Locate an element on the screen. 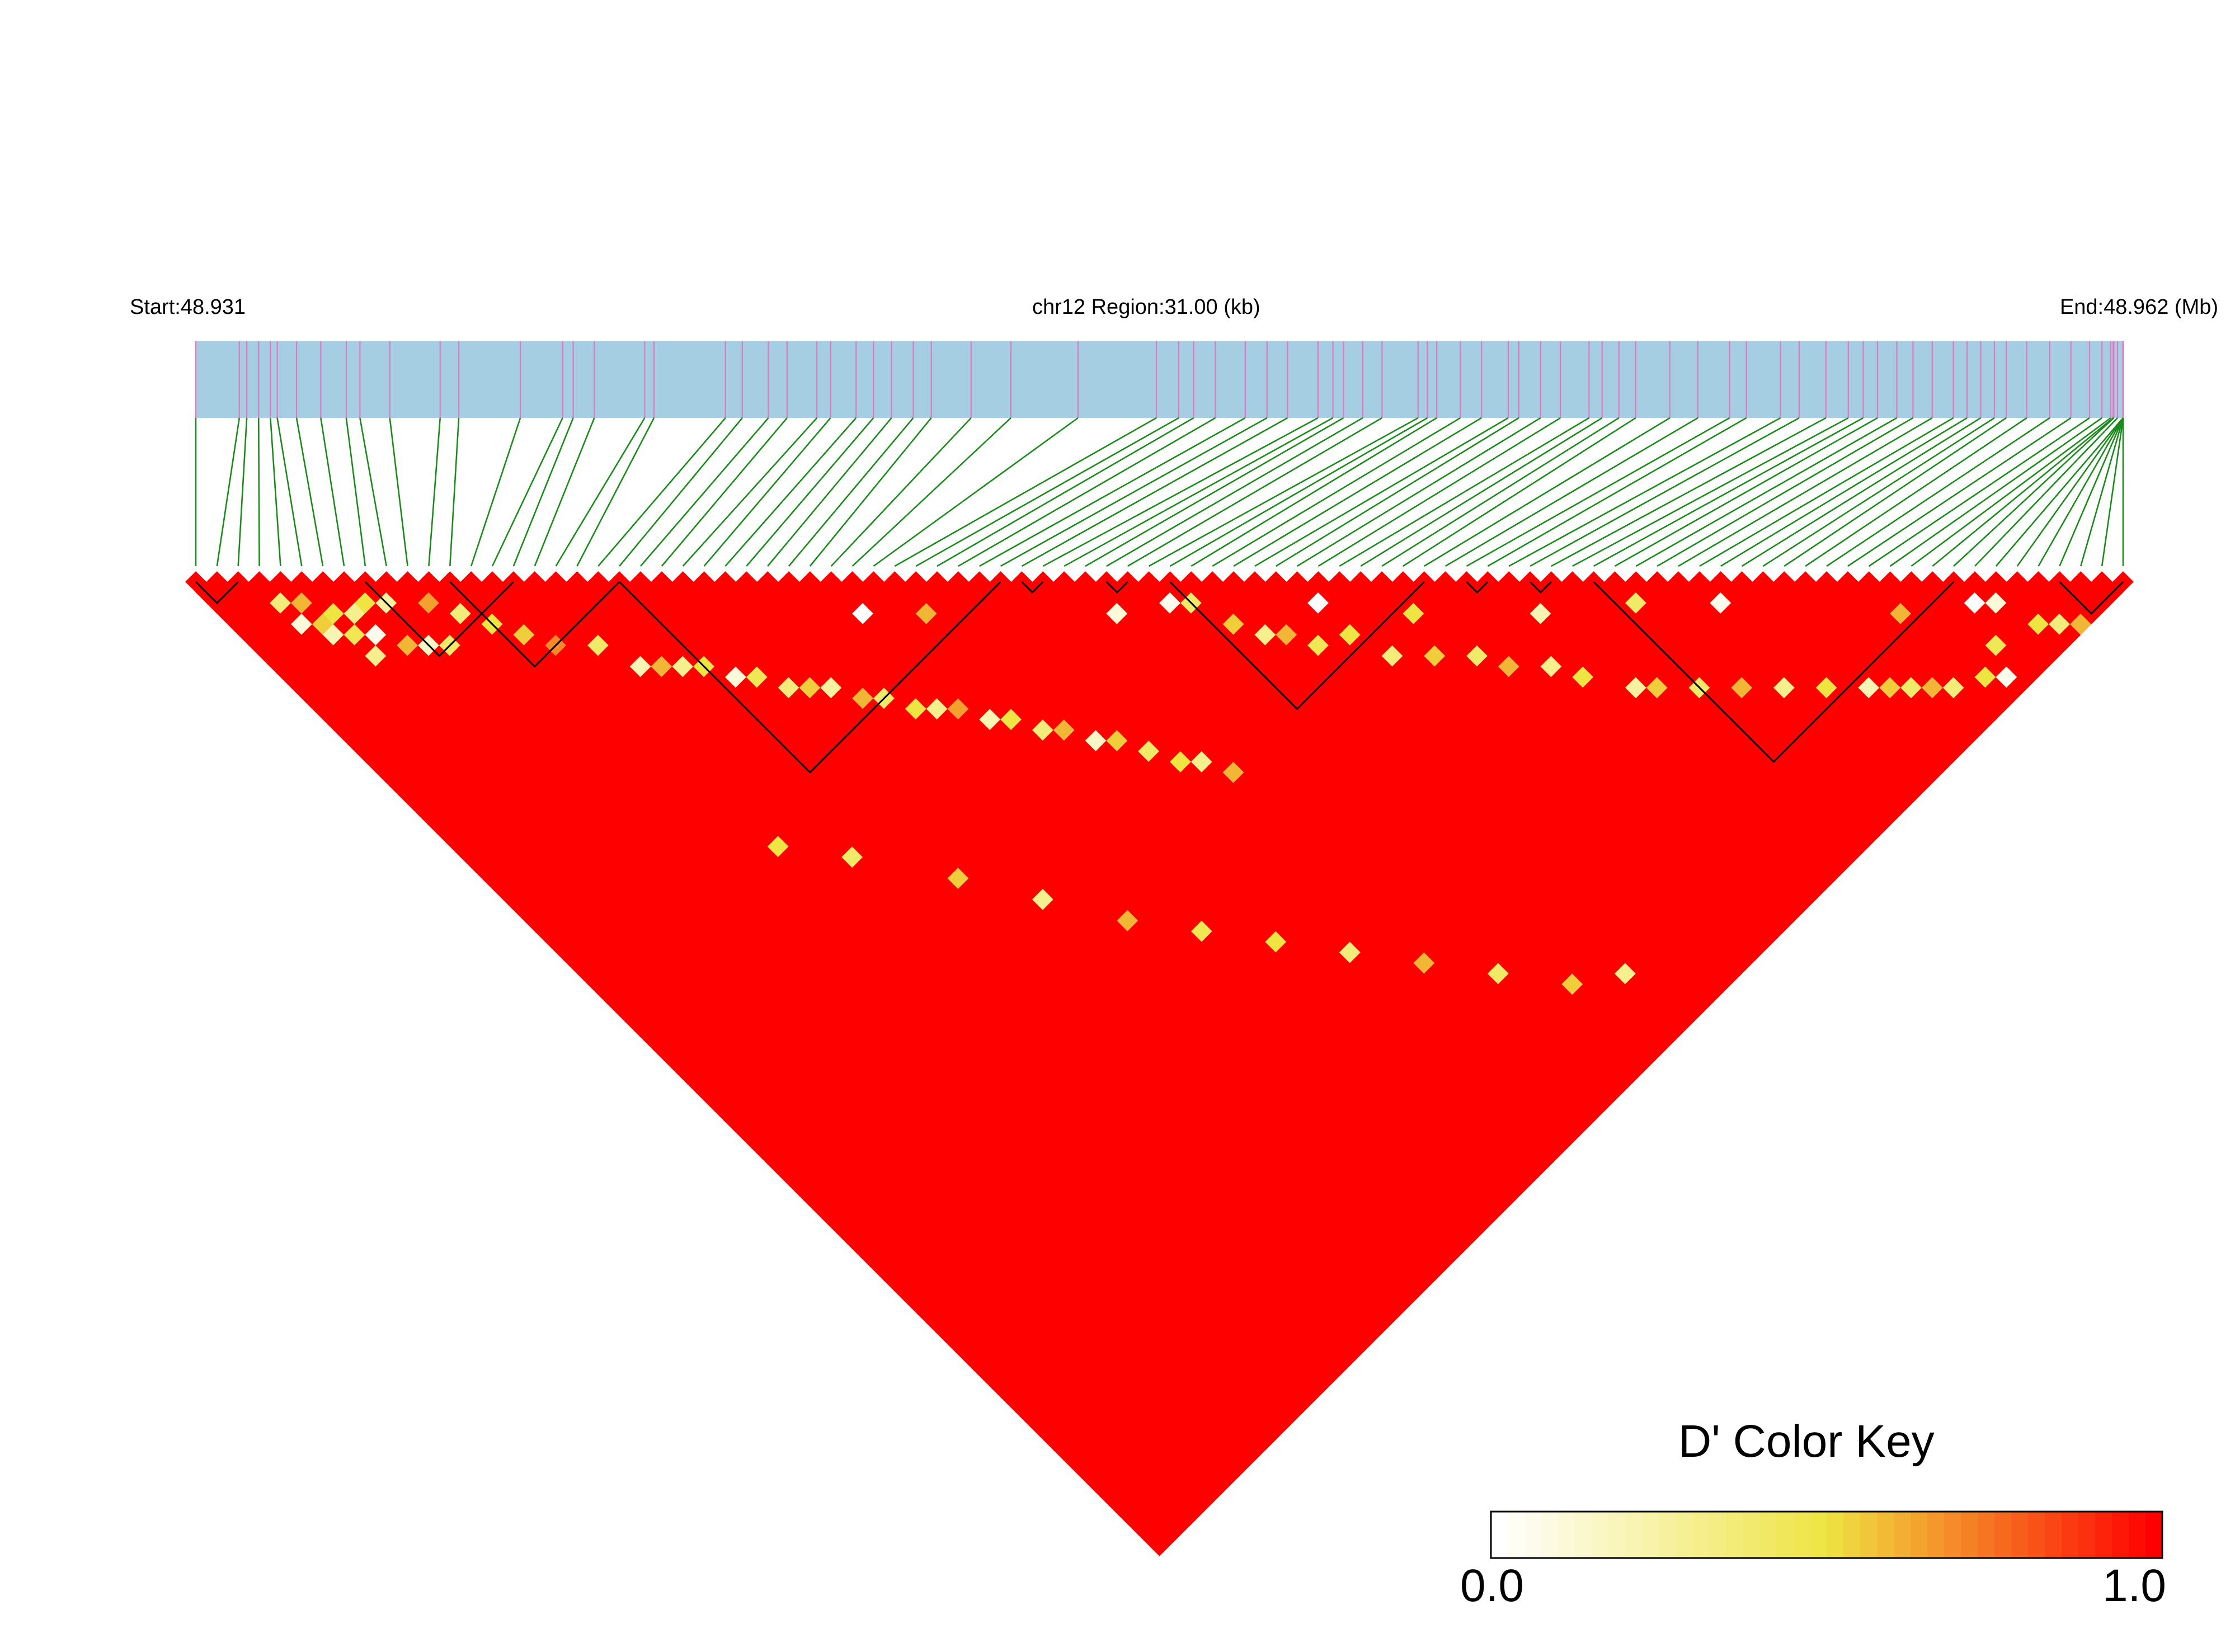  color-key-max-label: 1.0 is located at coordinates (2134, 1586).